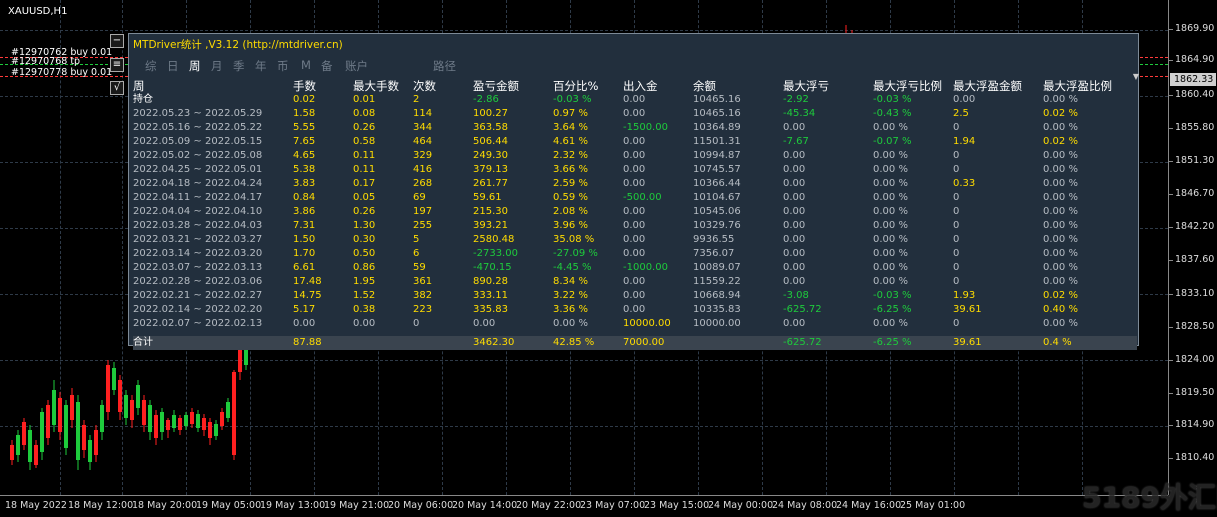 Image resolution: width=1217 pixels, height=517 pixels. I want to click on candlestick-series, so click(129, 402).